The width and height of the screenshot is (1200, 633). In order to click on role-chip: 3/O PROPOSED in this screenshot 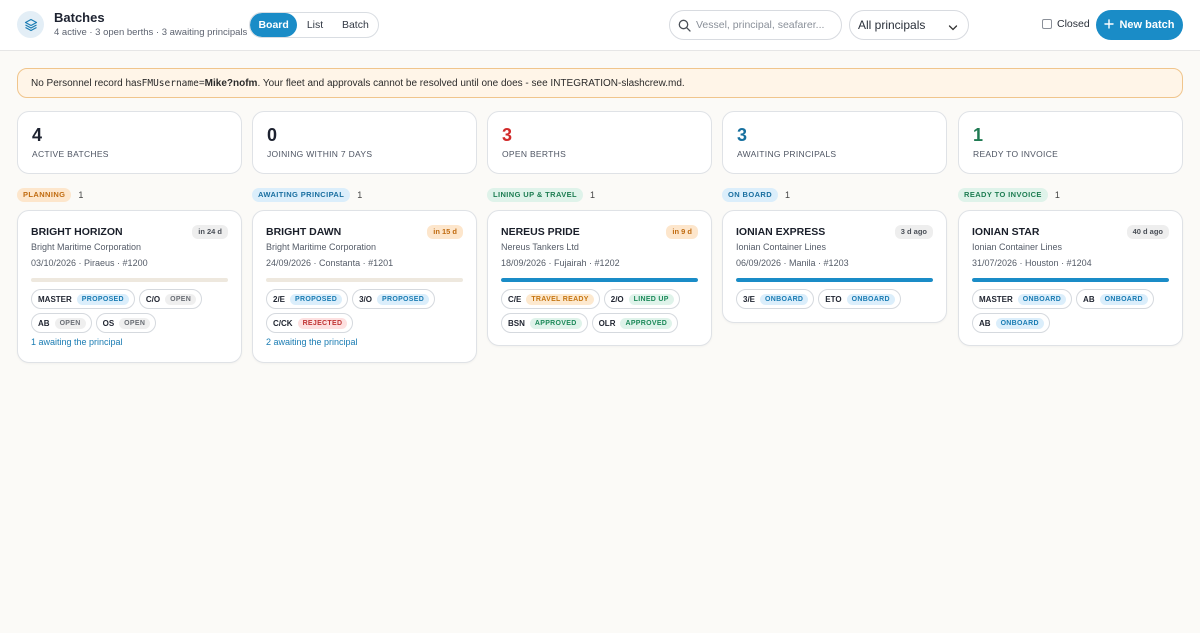, I will do `click(394, 299)`.